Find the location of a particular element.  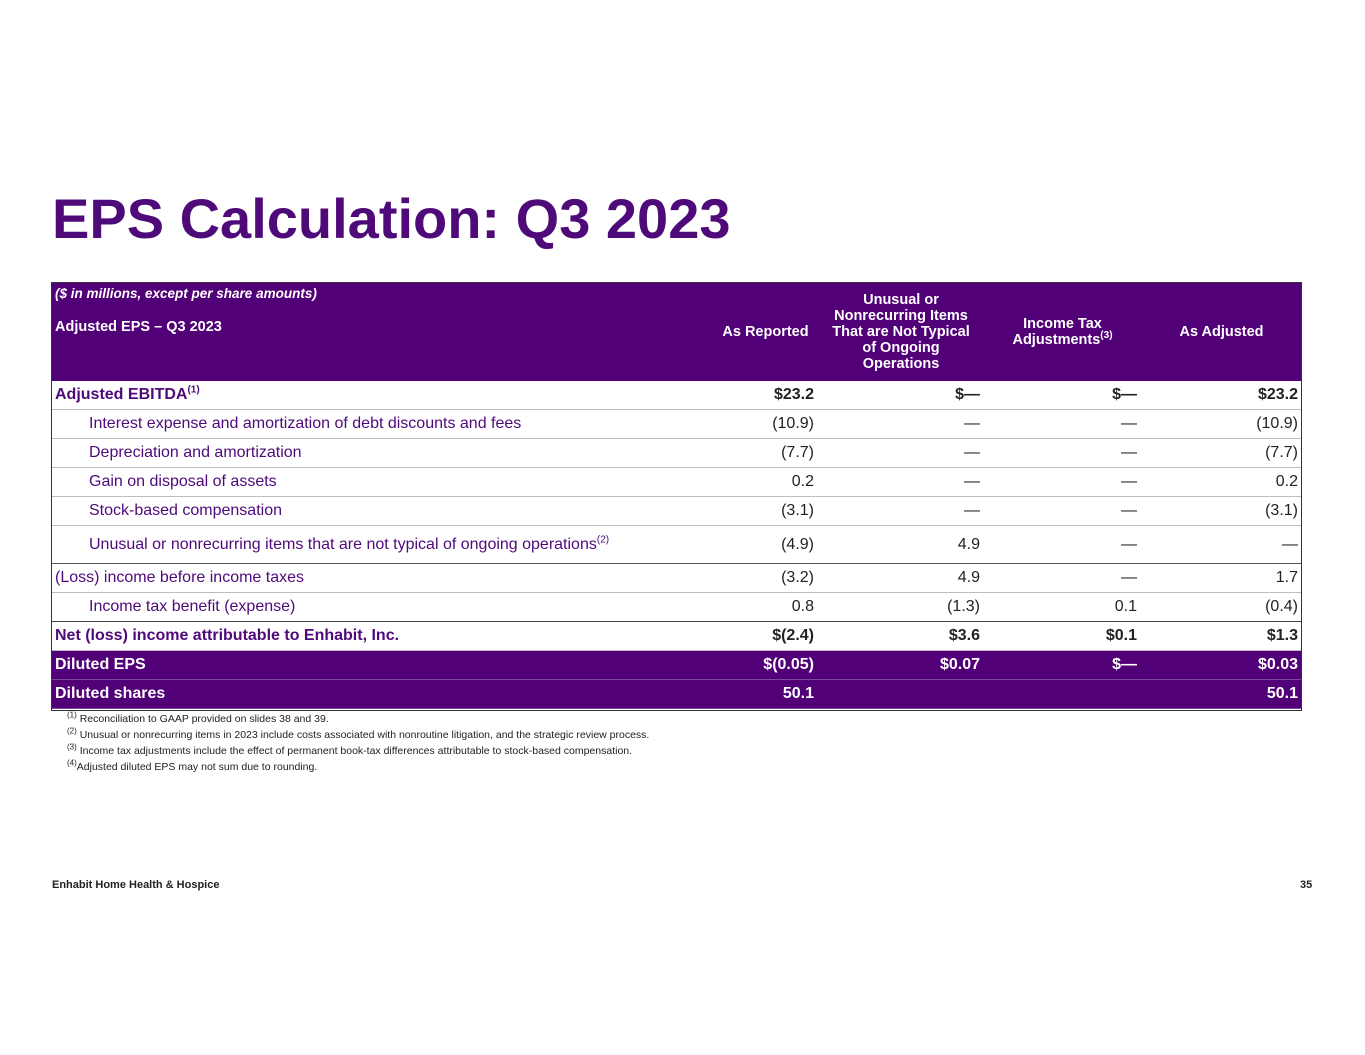

page-title: EPS Calculation: Q3 2023 is located at coordinates (391, 218).